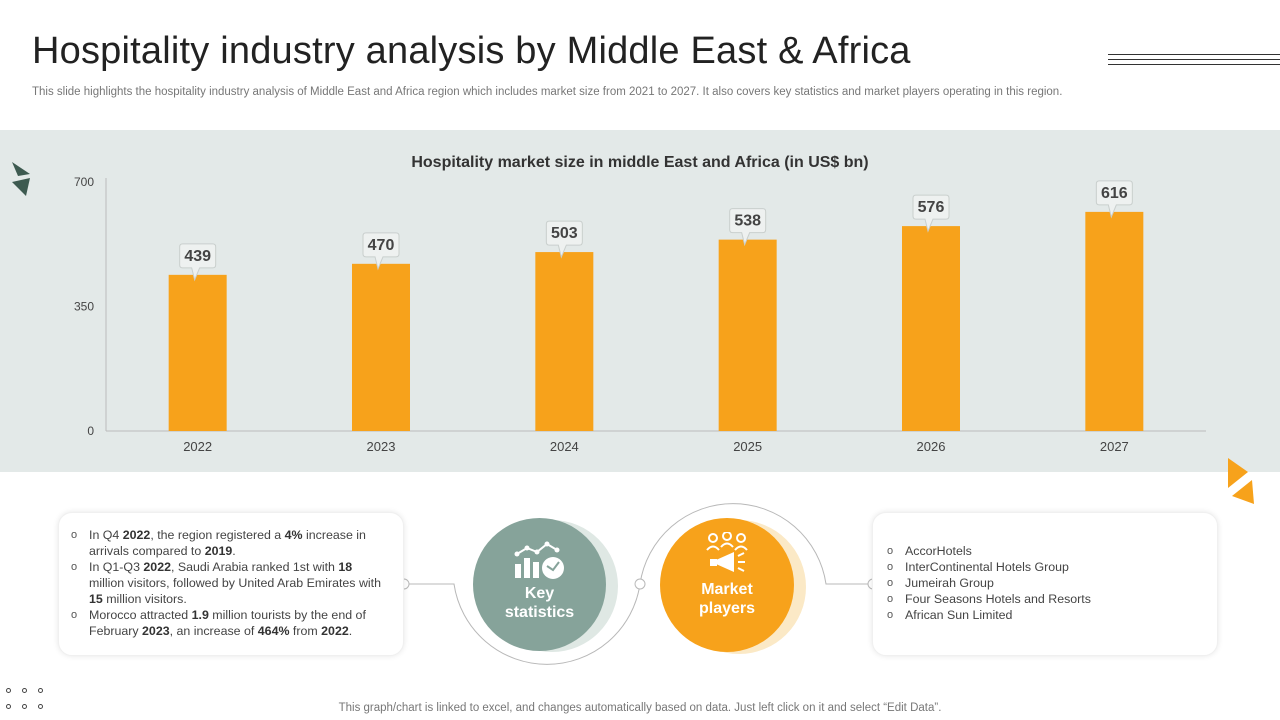 This screenshot has width=1280, height=720. I want to click on x-tick-label: 2027, so click(1114, 446).